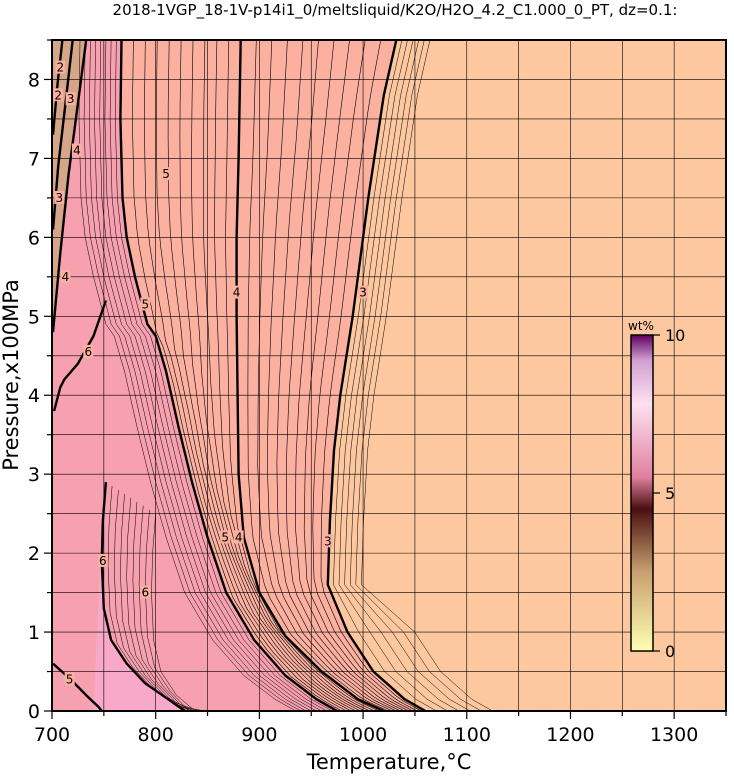 This screenshot has height=776, width=734. Describe the element at coordinates (34, 396) in the screenshot. I see `y-tick-label: 4` at that location.